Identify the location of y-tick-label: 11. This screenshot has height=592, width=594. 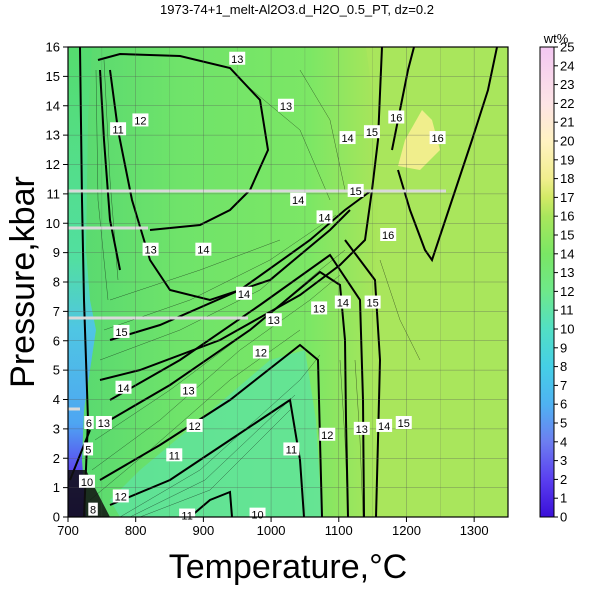
(54, 193).